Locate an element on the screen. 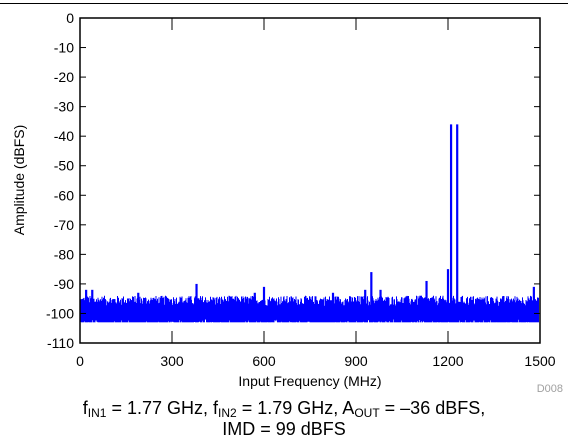 This screenshot has height=445, width=568. f-in1-symbol: f is located at coordinates (85, 408).